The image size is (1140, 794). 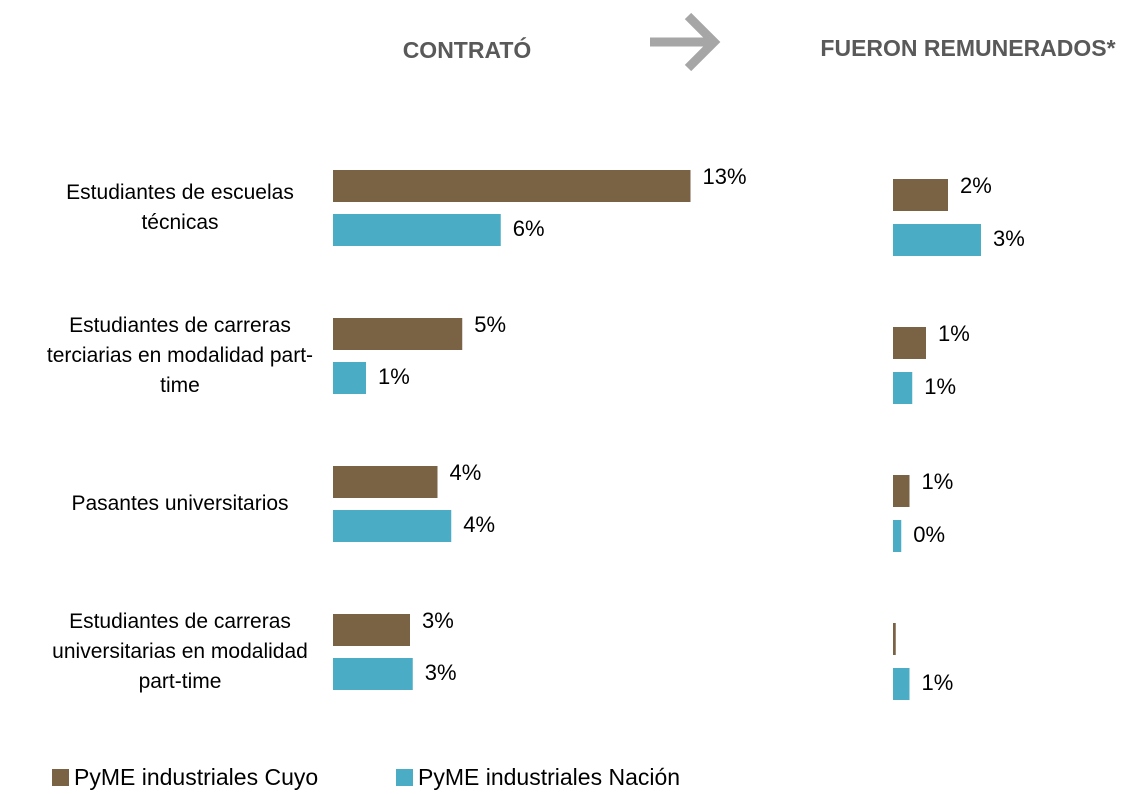 I want to click on legend-item: PyME industriales Nación, so click(x=538, y=777).